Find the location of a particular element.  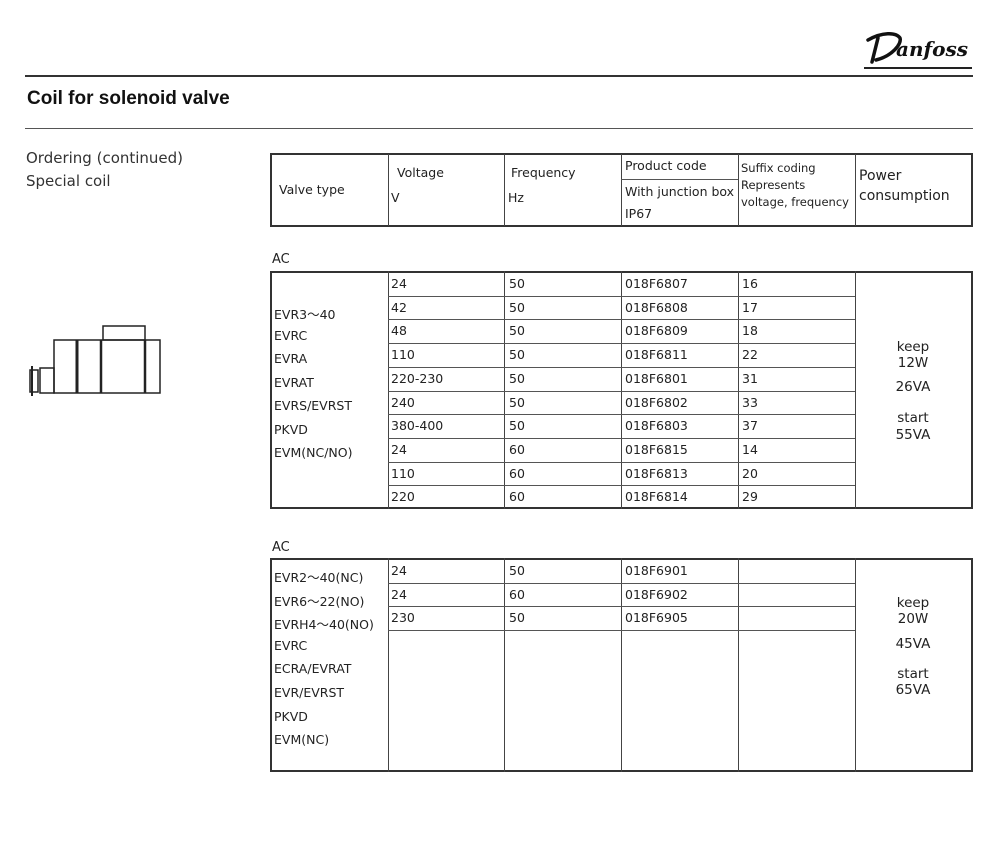

suffix-cell: 37 is located at coordinates (750, 425).